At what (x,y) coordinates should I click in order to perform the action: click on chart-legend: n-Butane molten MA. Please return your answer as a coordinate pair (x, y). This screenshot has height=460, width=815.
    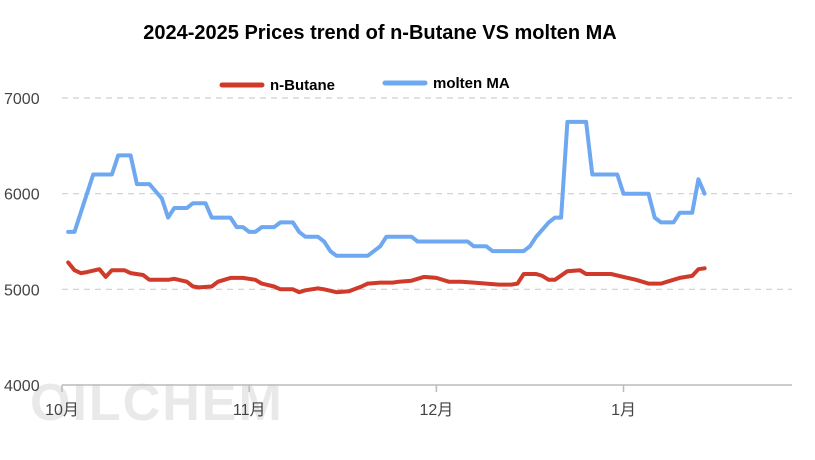
    Looking at the image, I should click on (364, 84).